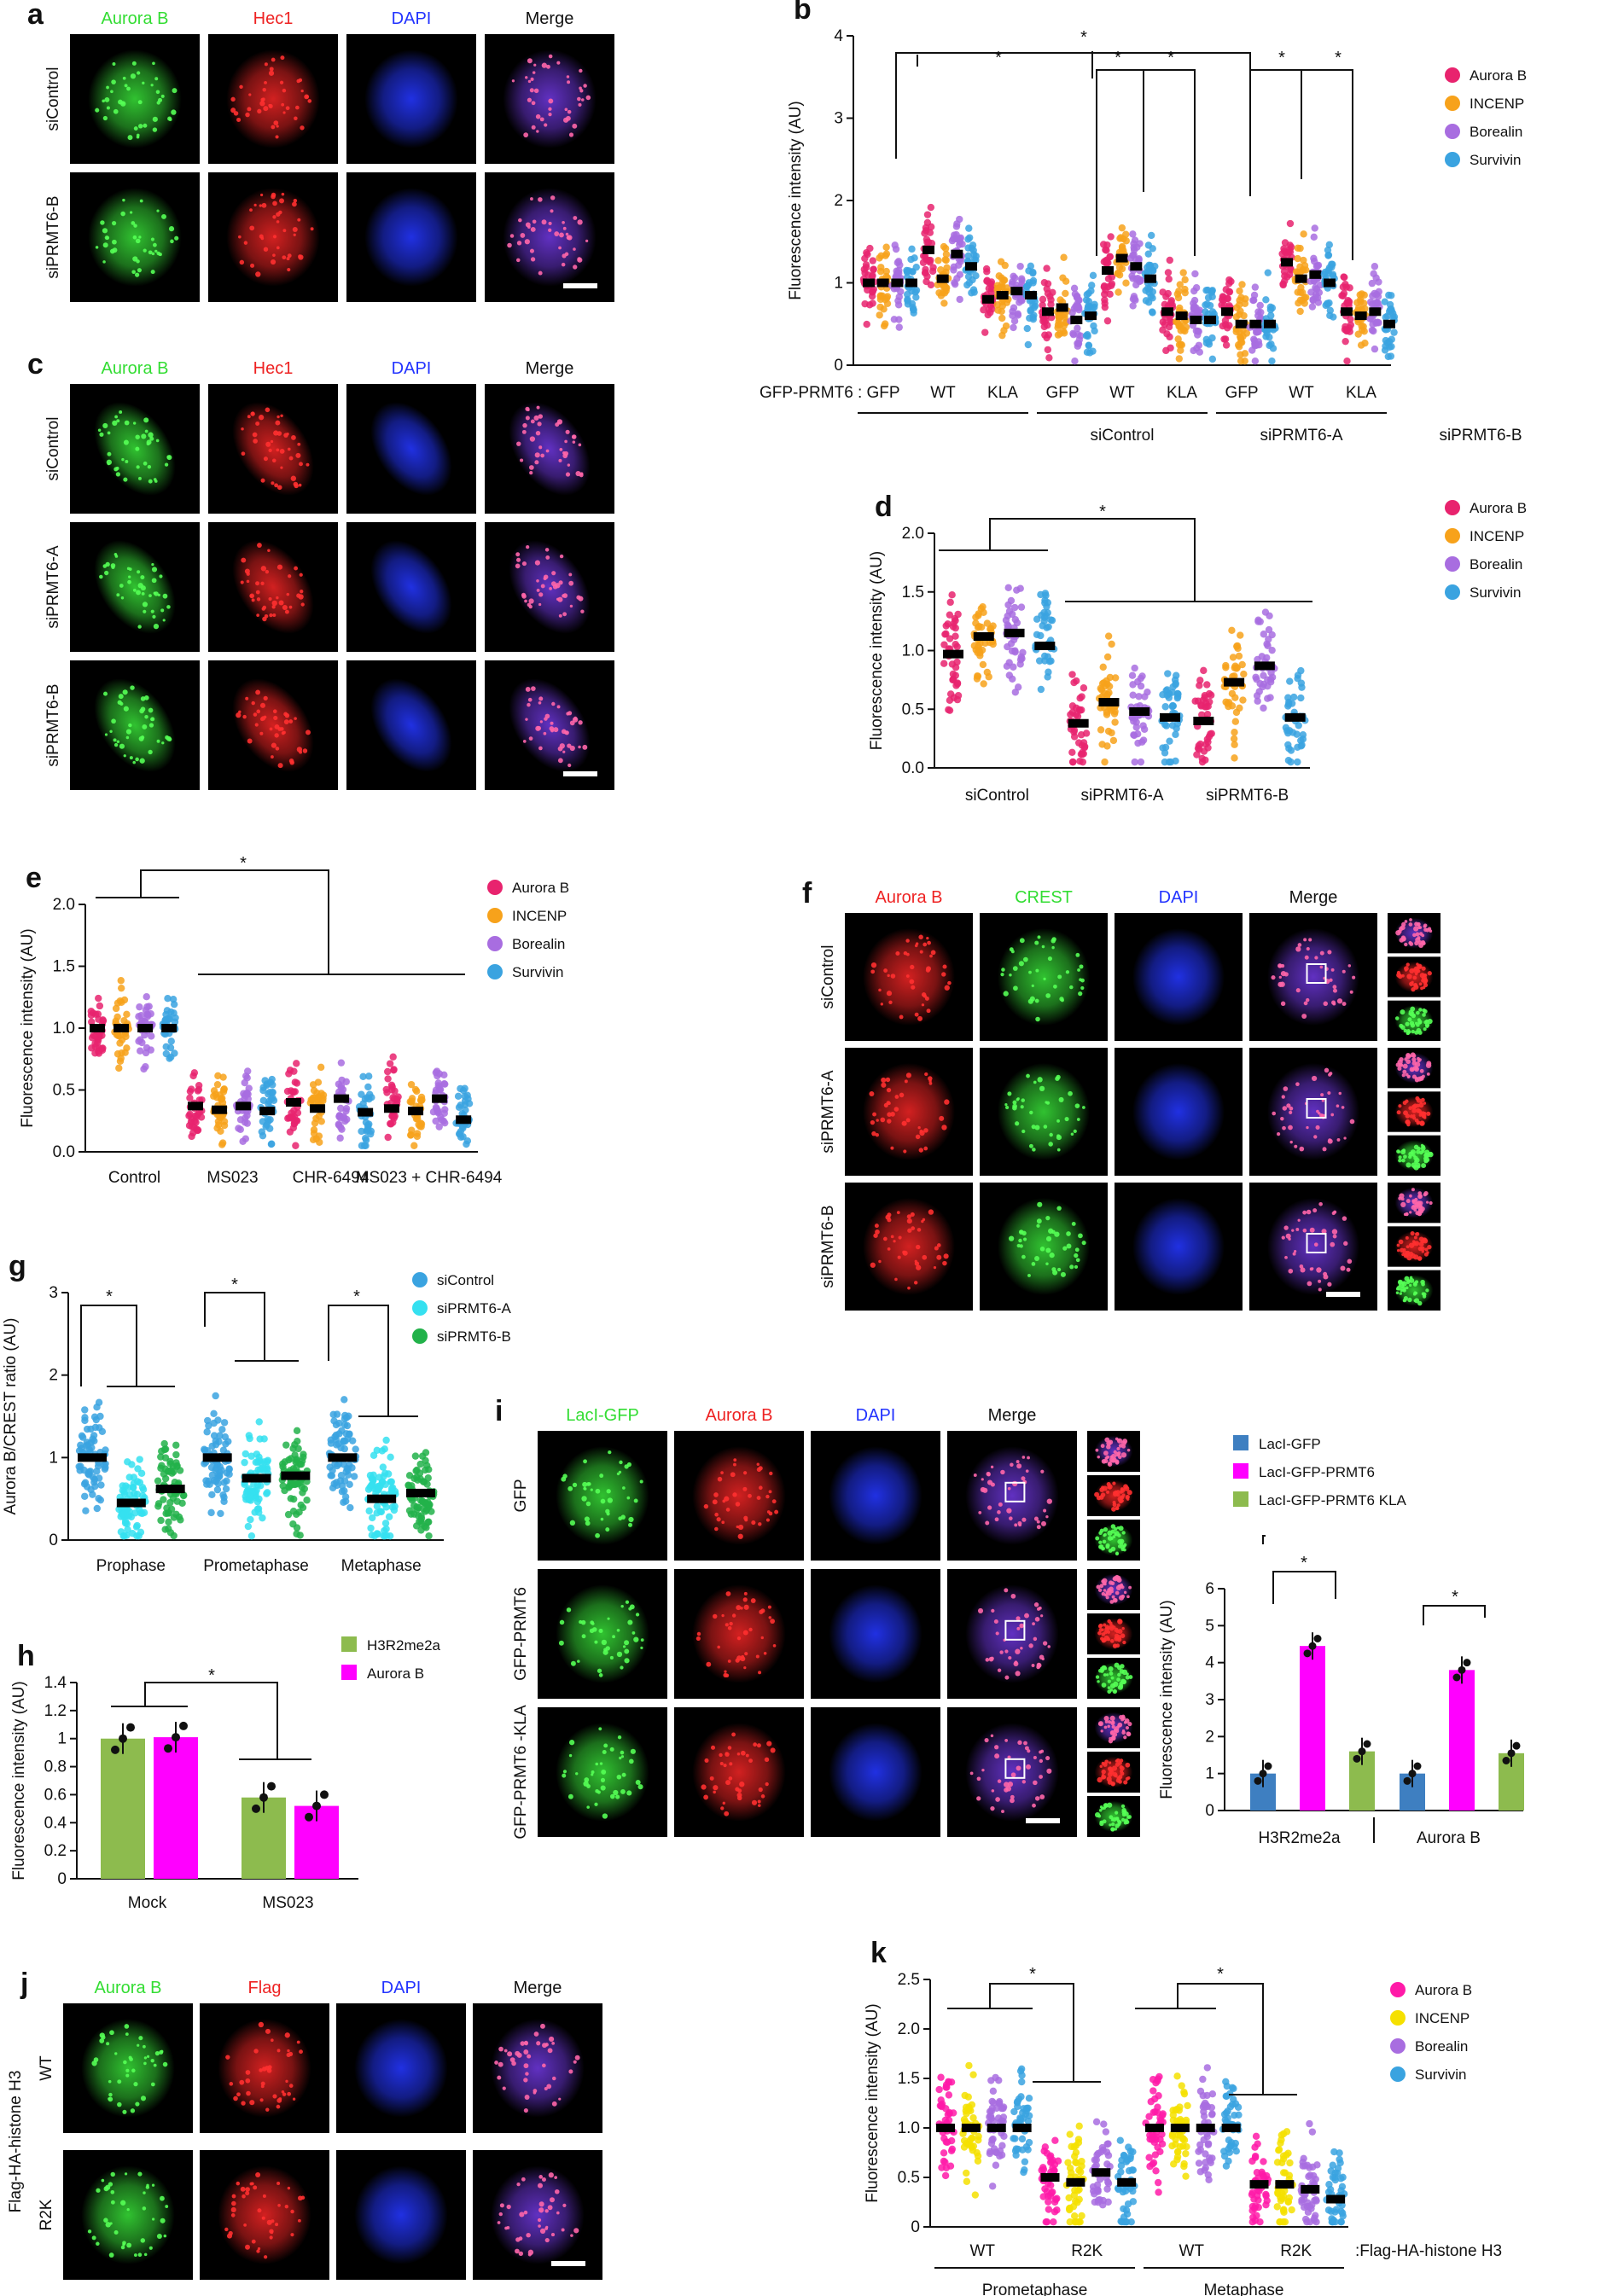  I want to click on channel-label: Aurora B, so click(739, 1415).